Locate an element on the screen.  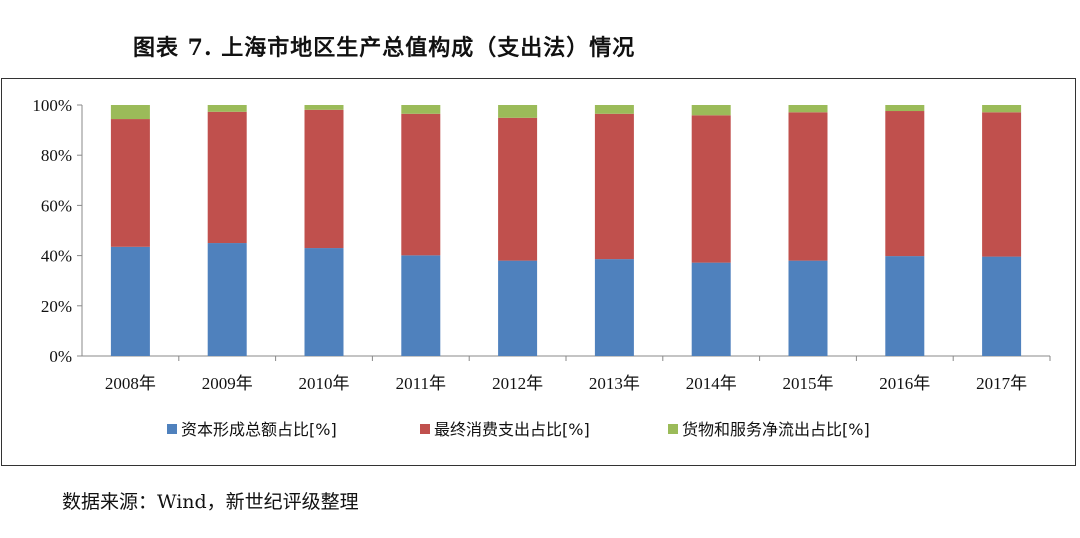
x-tick-label: 2008年 is located at coordinates (130, 383).